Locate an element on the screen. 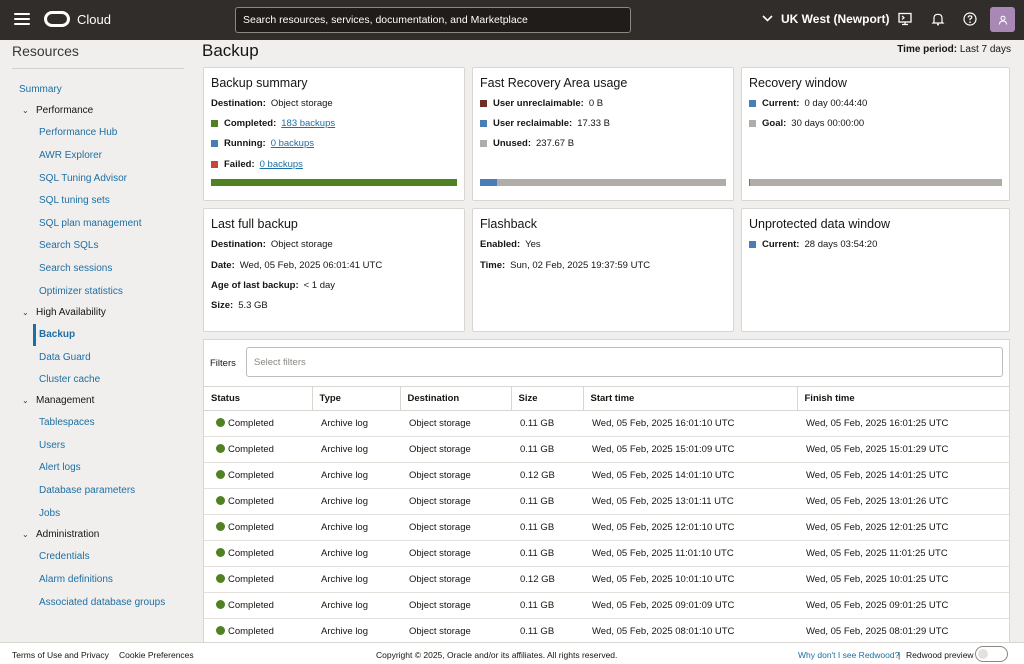 The width and height of the screenshot is (1024, 664). sidebar-item-associated-database-groups: Associated database groups is located at coordinates (102, 602).